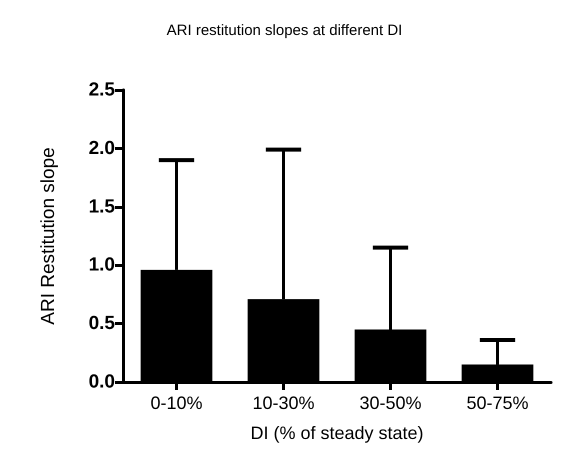 The width and height of the screenshot is (569, 470). Describe the element at coordinates (337, 433) in the screenshot. I see `x-axis-title: DI (% of steady state)` at that location.